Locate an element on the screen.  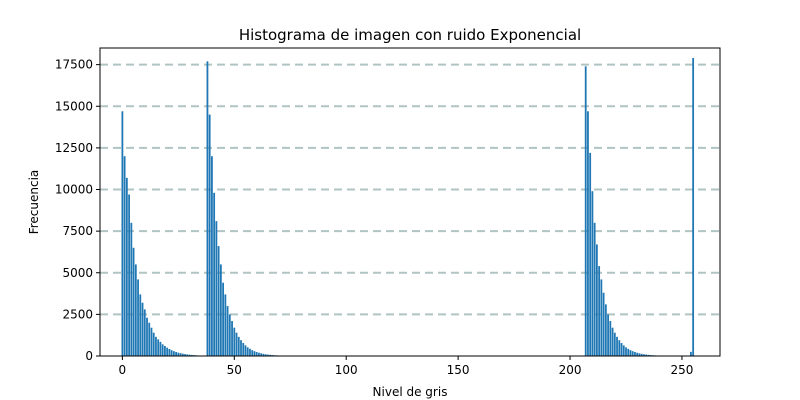
x-tick-label: 50 is located at coordinates (234, 370).